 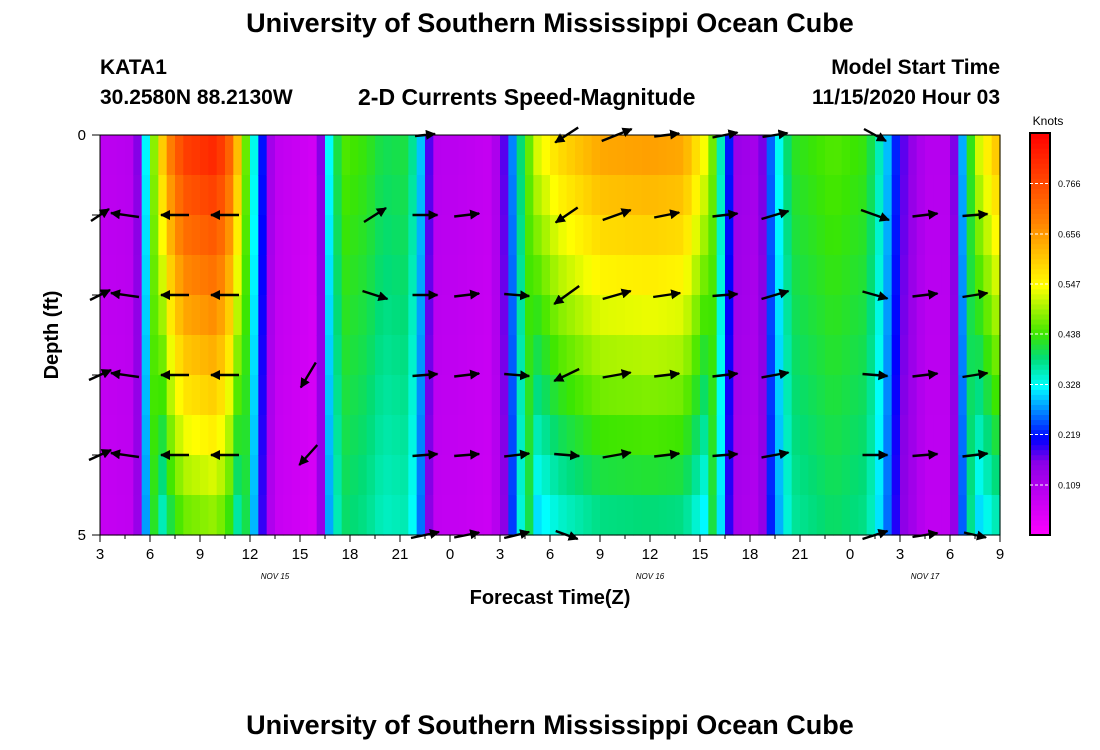 I want to click on x-tick-label: 12, so click(x=250, y=554).